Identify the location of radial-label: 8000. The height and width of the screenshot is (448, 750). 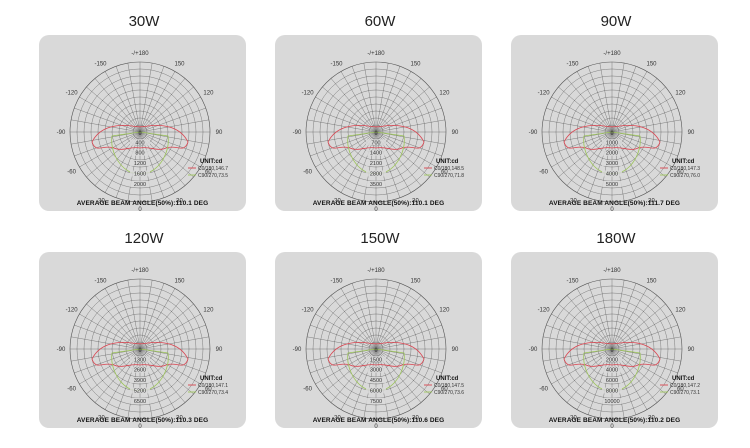
(612, 391).